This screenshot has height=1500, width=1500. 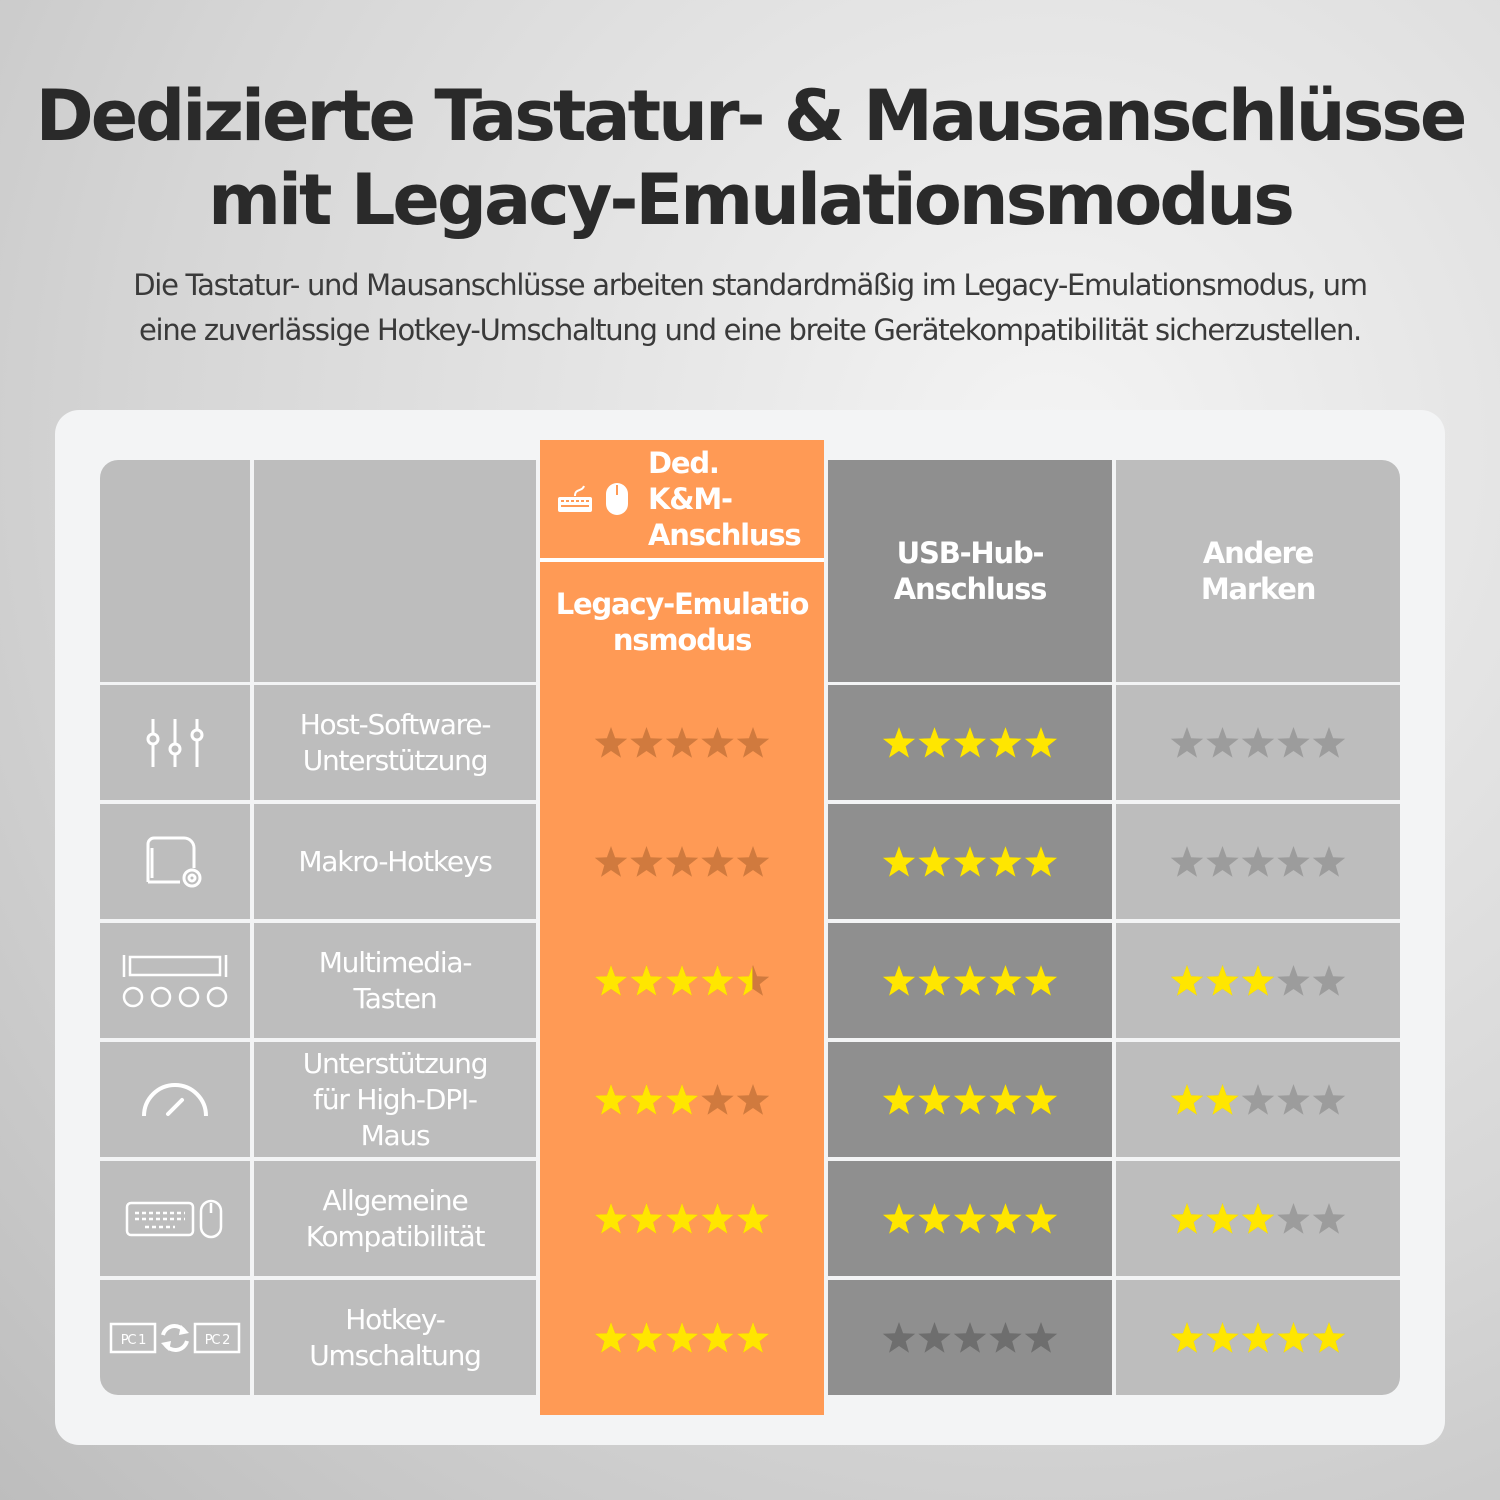 I want to click on row-label: Multimedia-Tasten, so click(x=395, y=980).